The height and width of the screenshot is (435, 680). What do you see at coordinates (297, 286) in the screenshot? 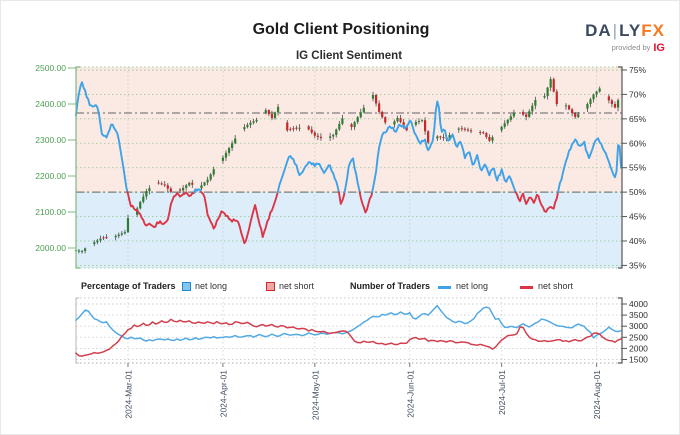
I see `legend-net-short-pct-label: net short` at bounding box center [297, 286].